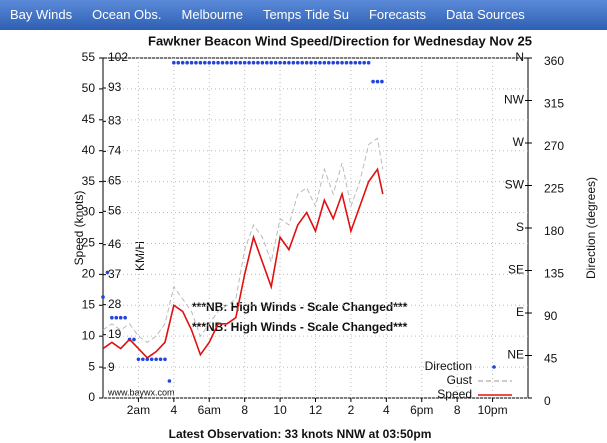 The width and height of the screenshot is (607, 443). What do you see at coordinates (115, 181) in the screenshot?
I see `kmh-tick-label: 65` at bounding box center [115, 181].